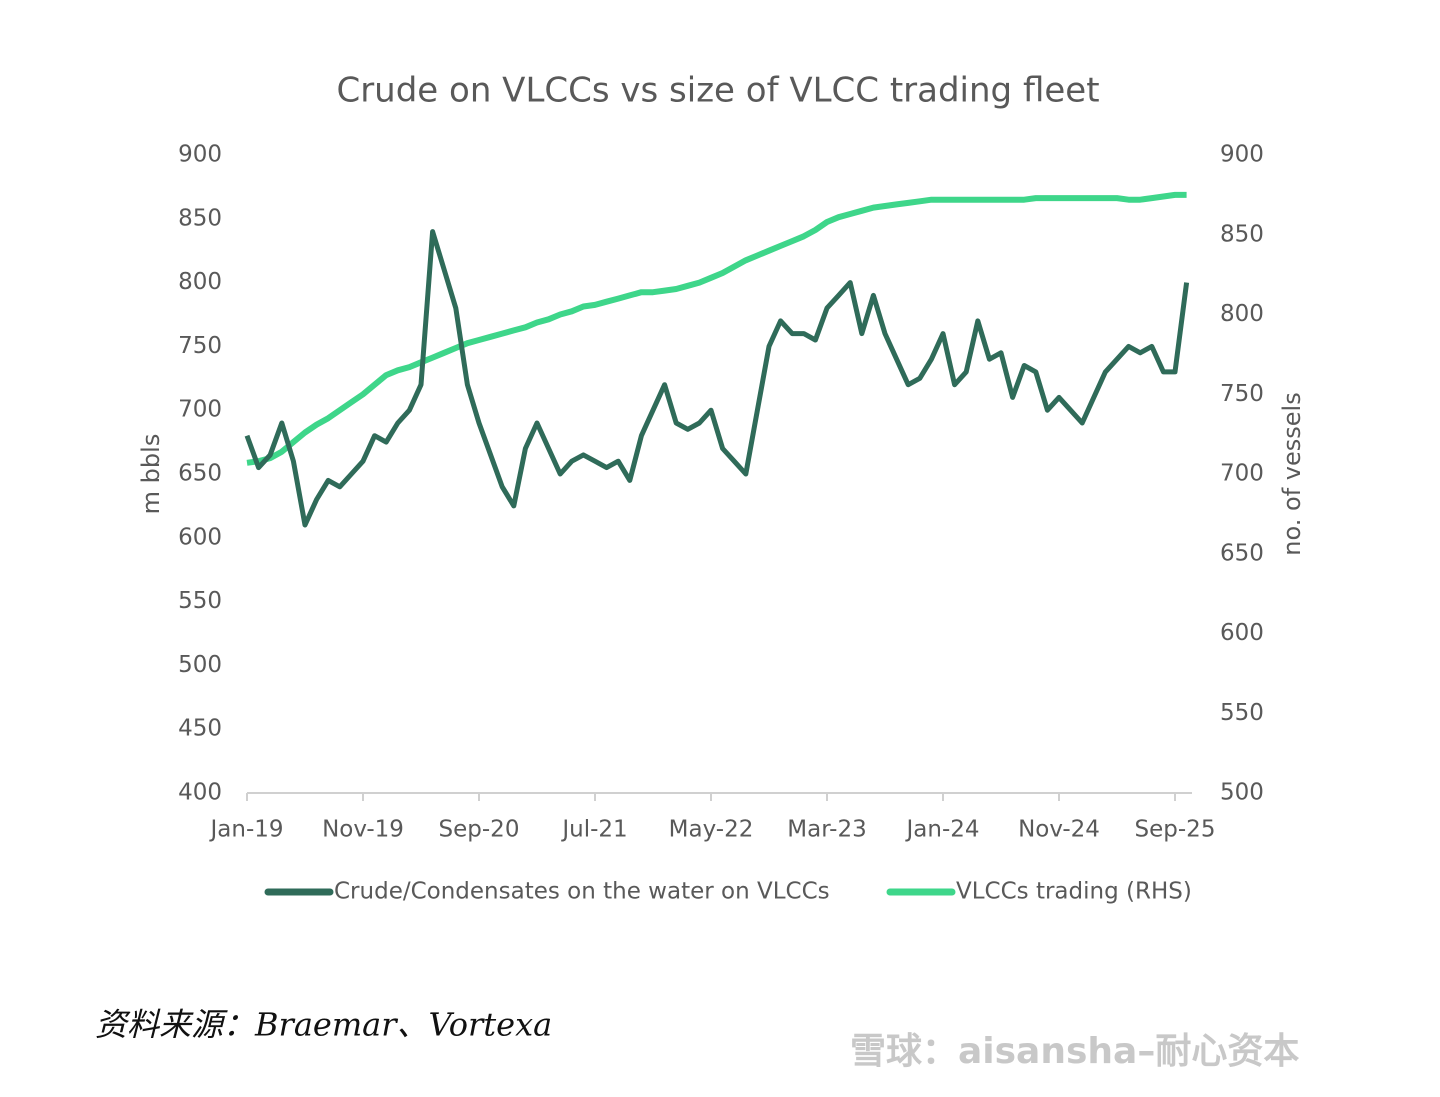 This screenshot has height=1097, width=1440. Describe the element at coordinates (323, 1025) in the screenshot. I see `source-note: 资料来源：Braemar、Vortexa` at that location.